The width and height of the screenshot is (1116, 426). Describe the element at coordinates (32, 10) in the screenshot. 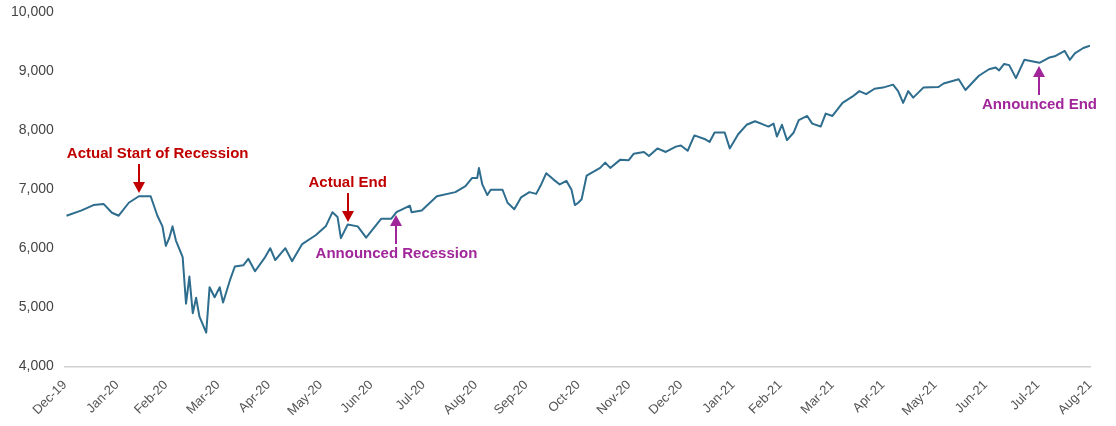

I see `y-tick-label: 10,000` at that location.